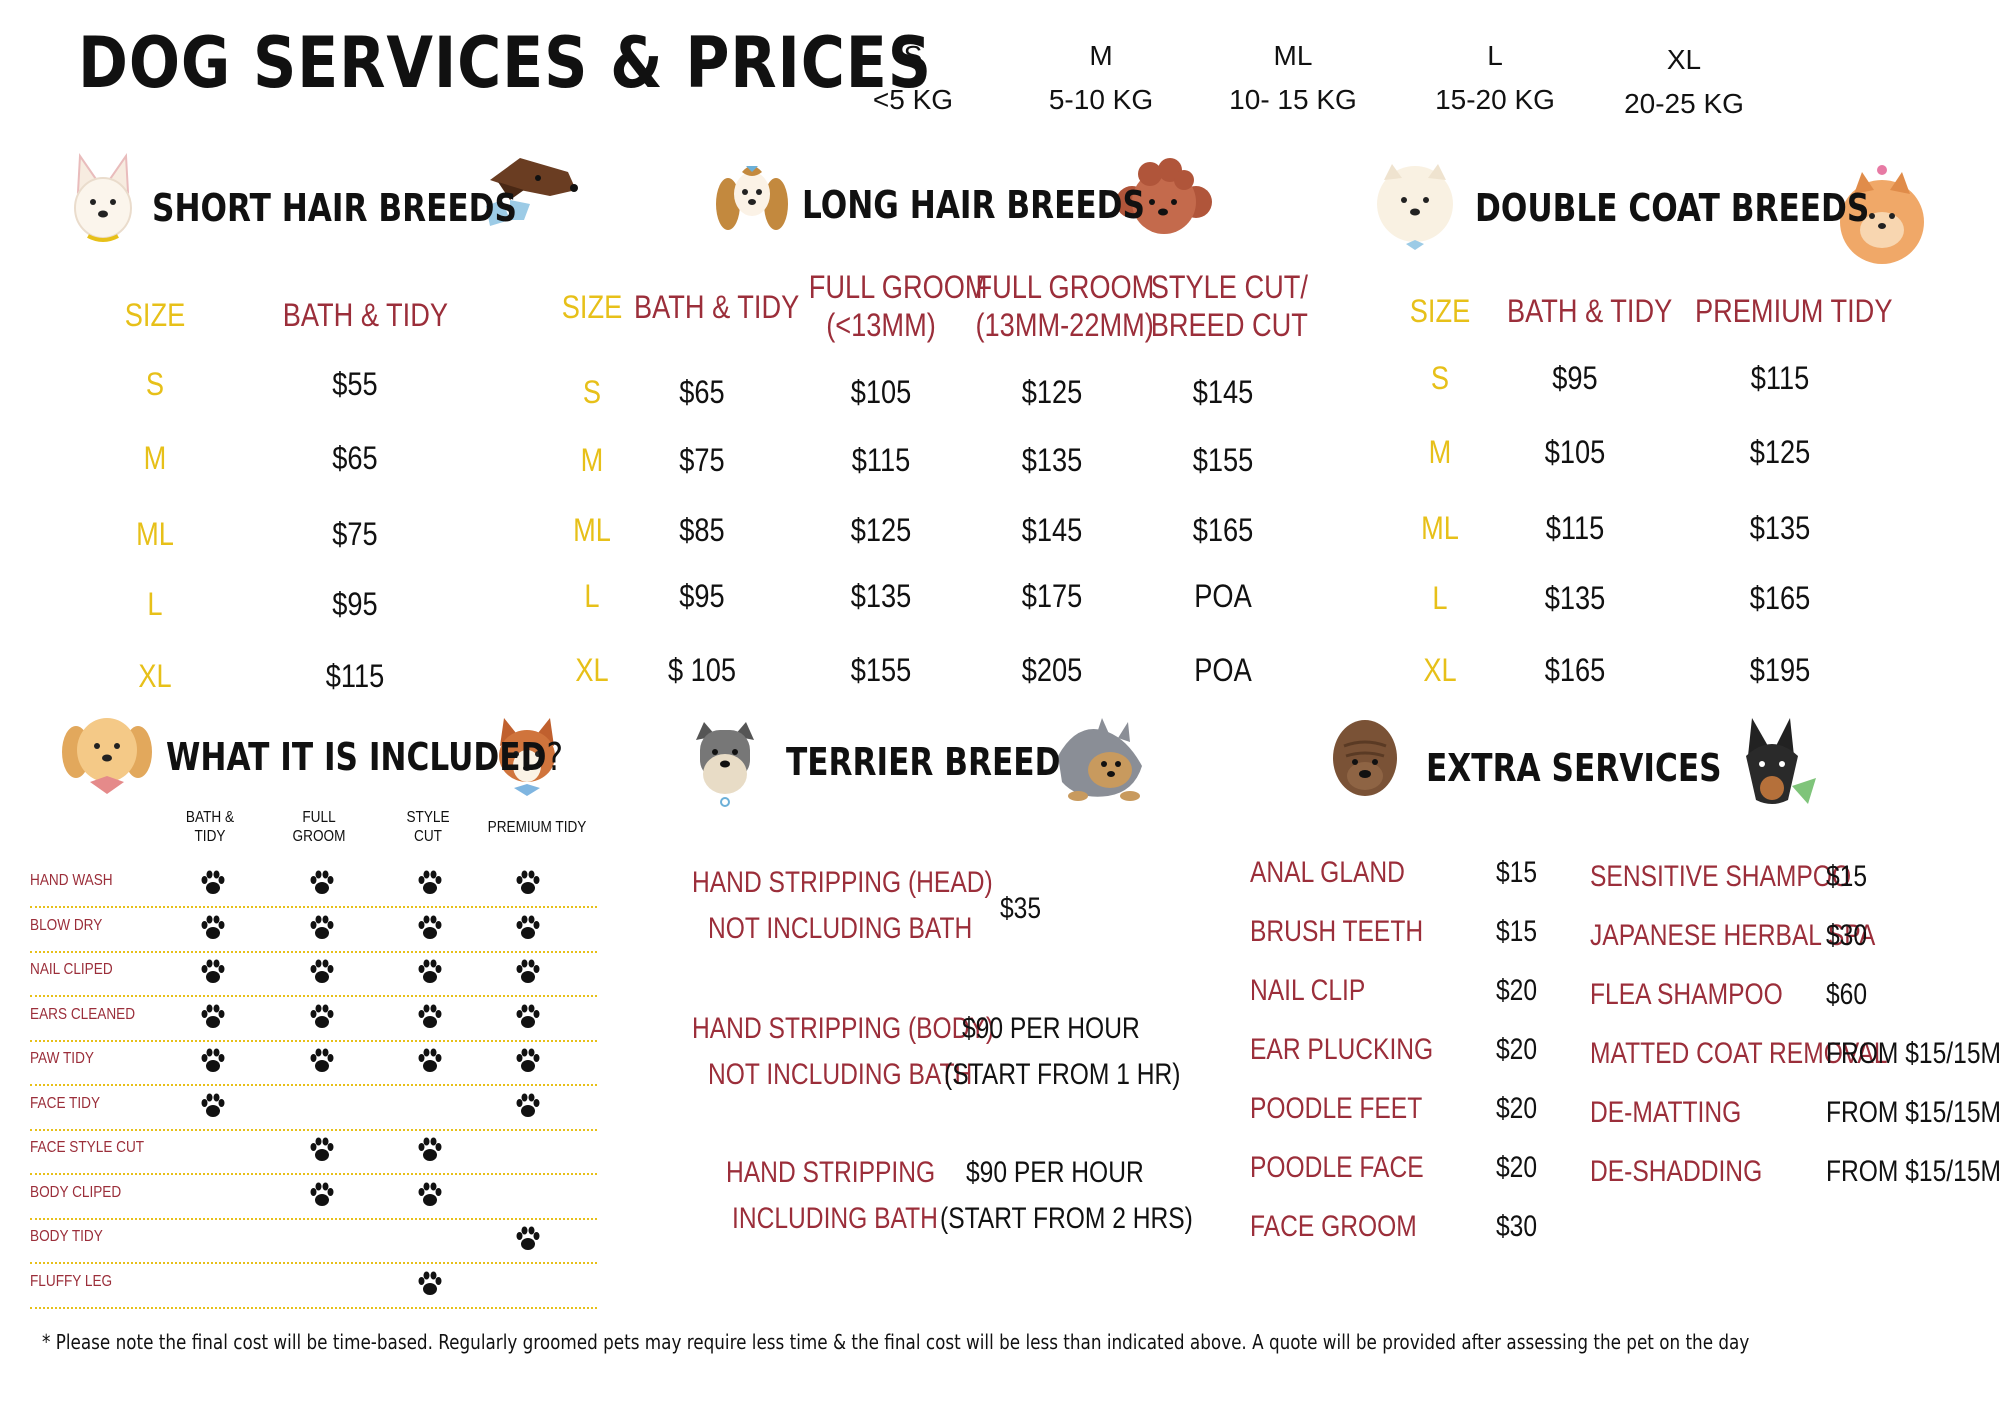 Image resolution: width=2000 pixels, height=1414 pixels. Describe the element at coordinates (355, 534) in the screenshot. I see `short-hair-price: $75` at that location.